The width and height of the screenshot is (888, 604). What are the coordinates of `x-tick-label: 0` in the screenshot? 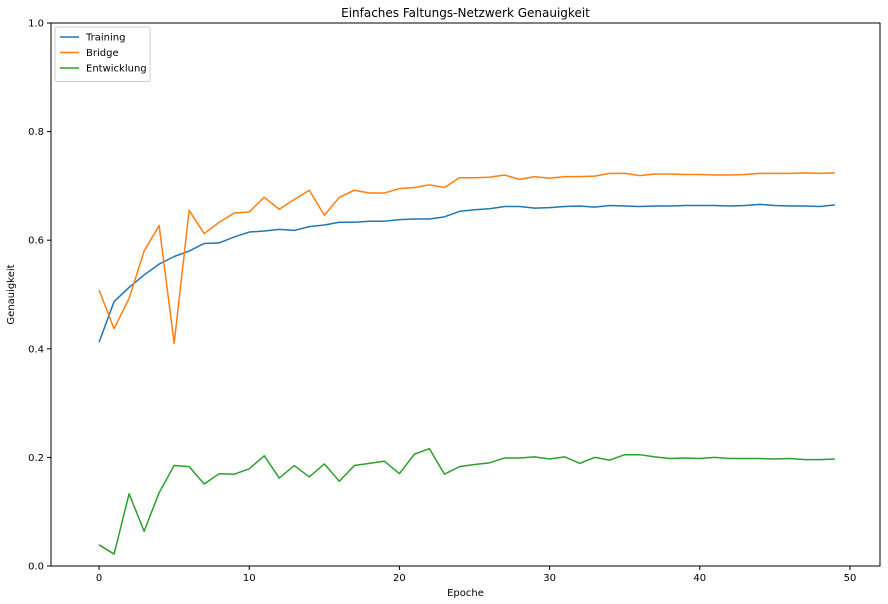 It's located at (99, 578).